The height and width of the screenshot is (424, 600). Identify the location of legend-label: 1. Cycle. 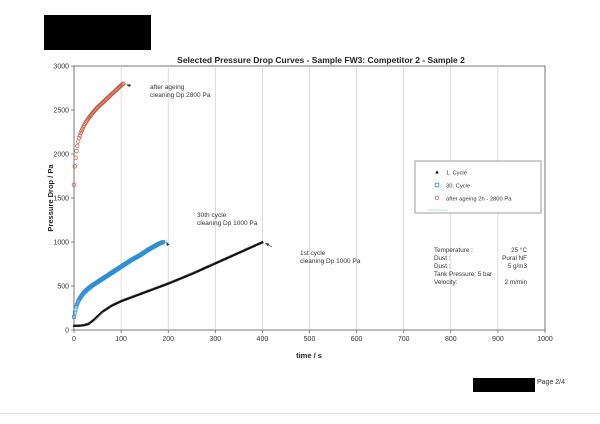
(456, 174).